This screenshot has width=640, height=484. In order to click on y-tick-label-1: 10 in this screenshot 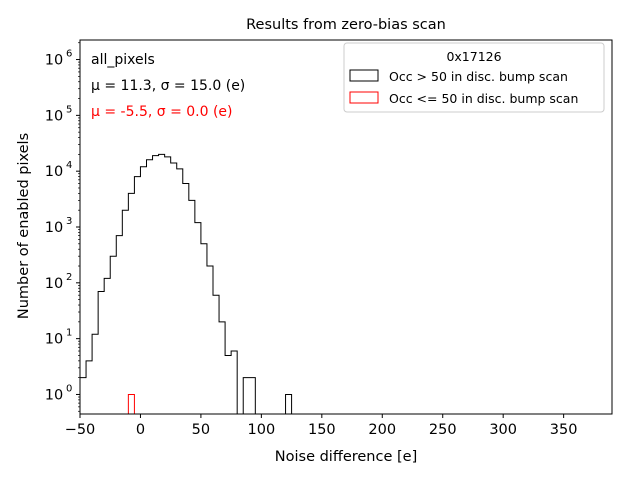, I will do `click(54, 340)`.